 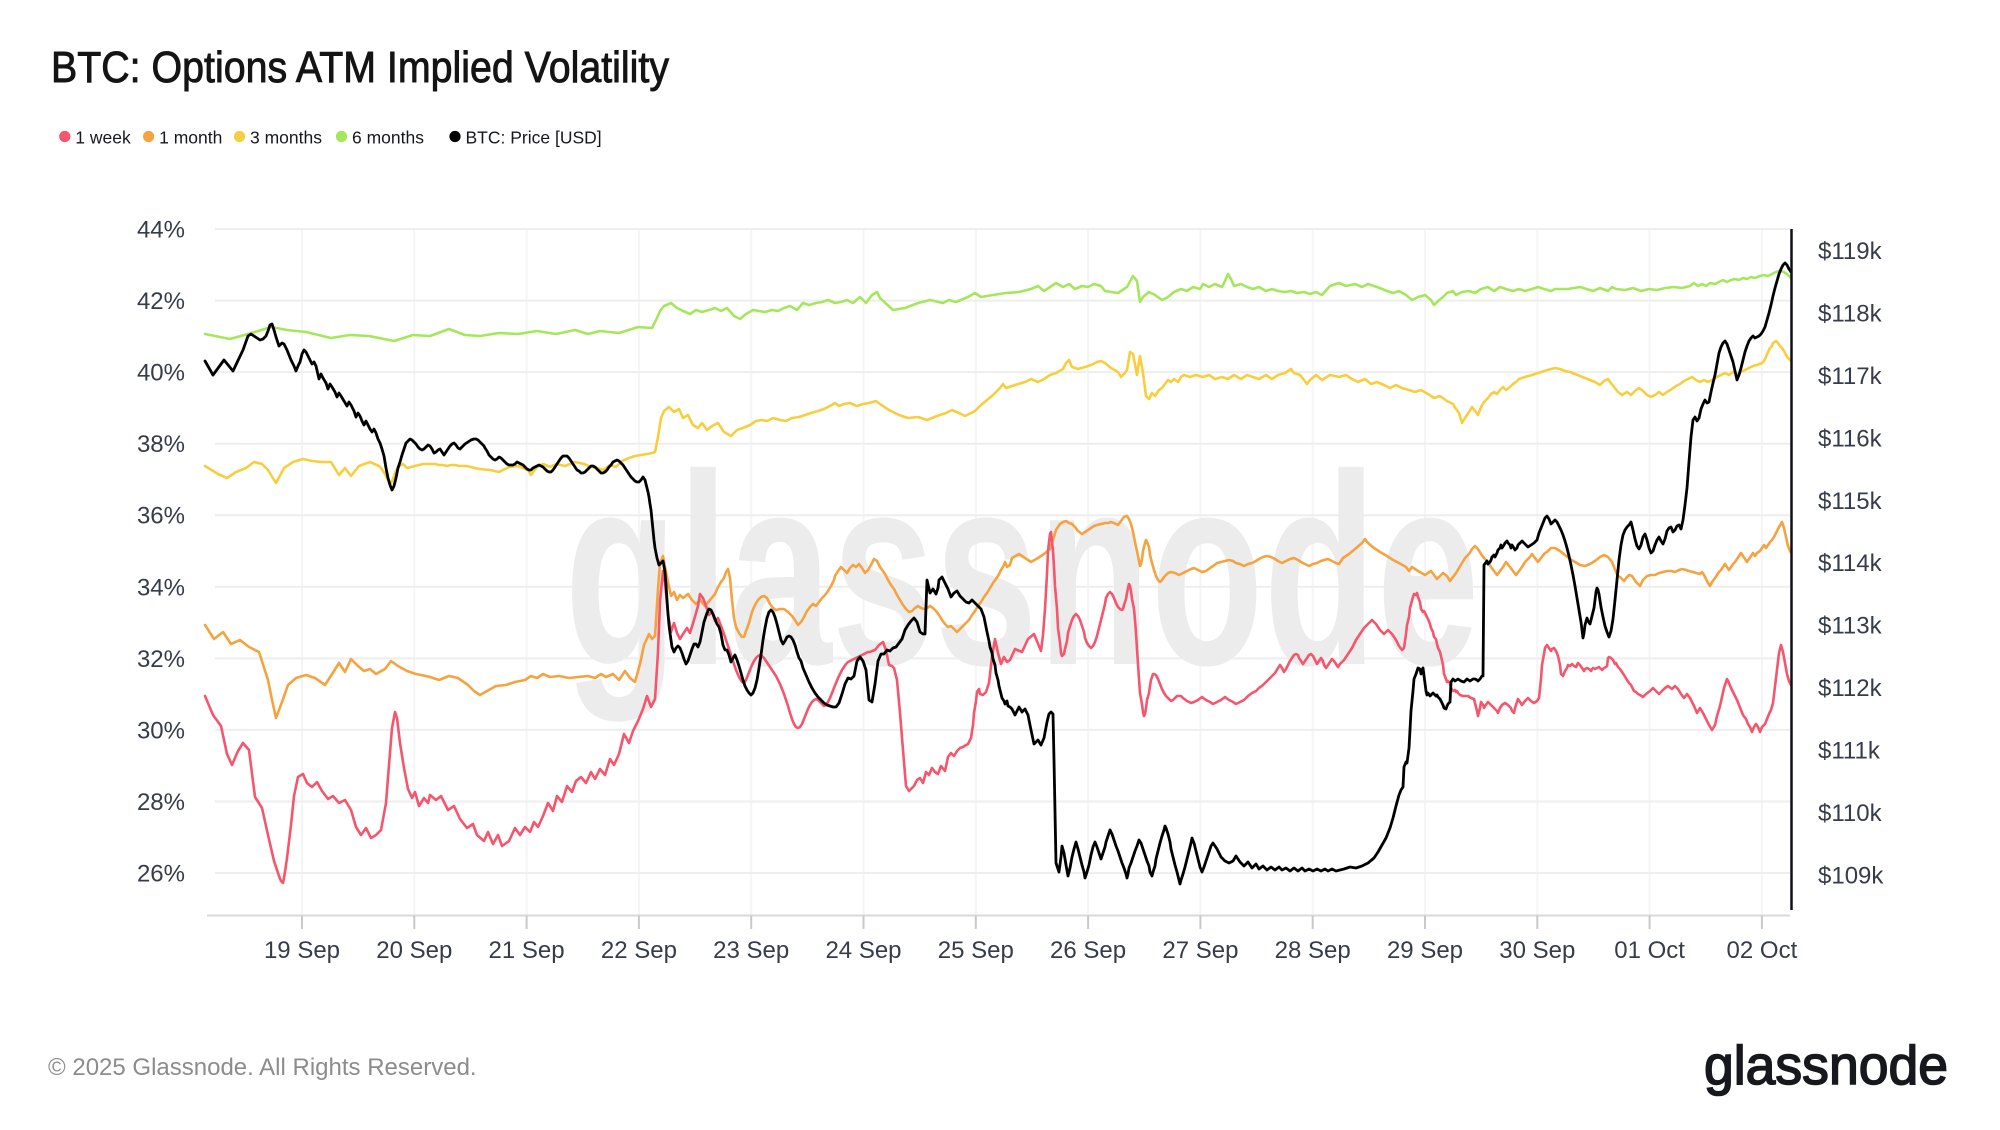 I want to click on svg-text: 40%, so click(x=161, y=373).